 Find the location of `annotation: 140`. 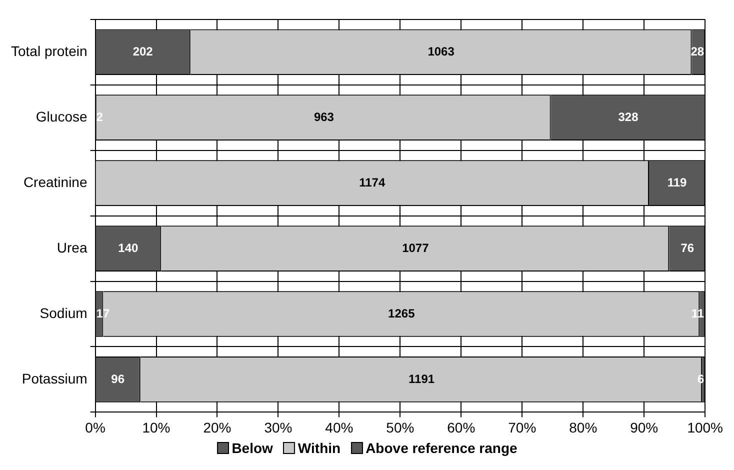

annotation: 140 is located at coordinates (128, 247).